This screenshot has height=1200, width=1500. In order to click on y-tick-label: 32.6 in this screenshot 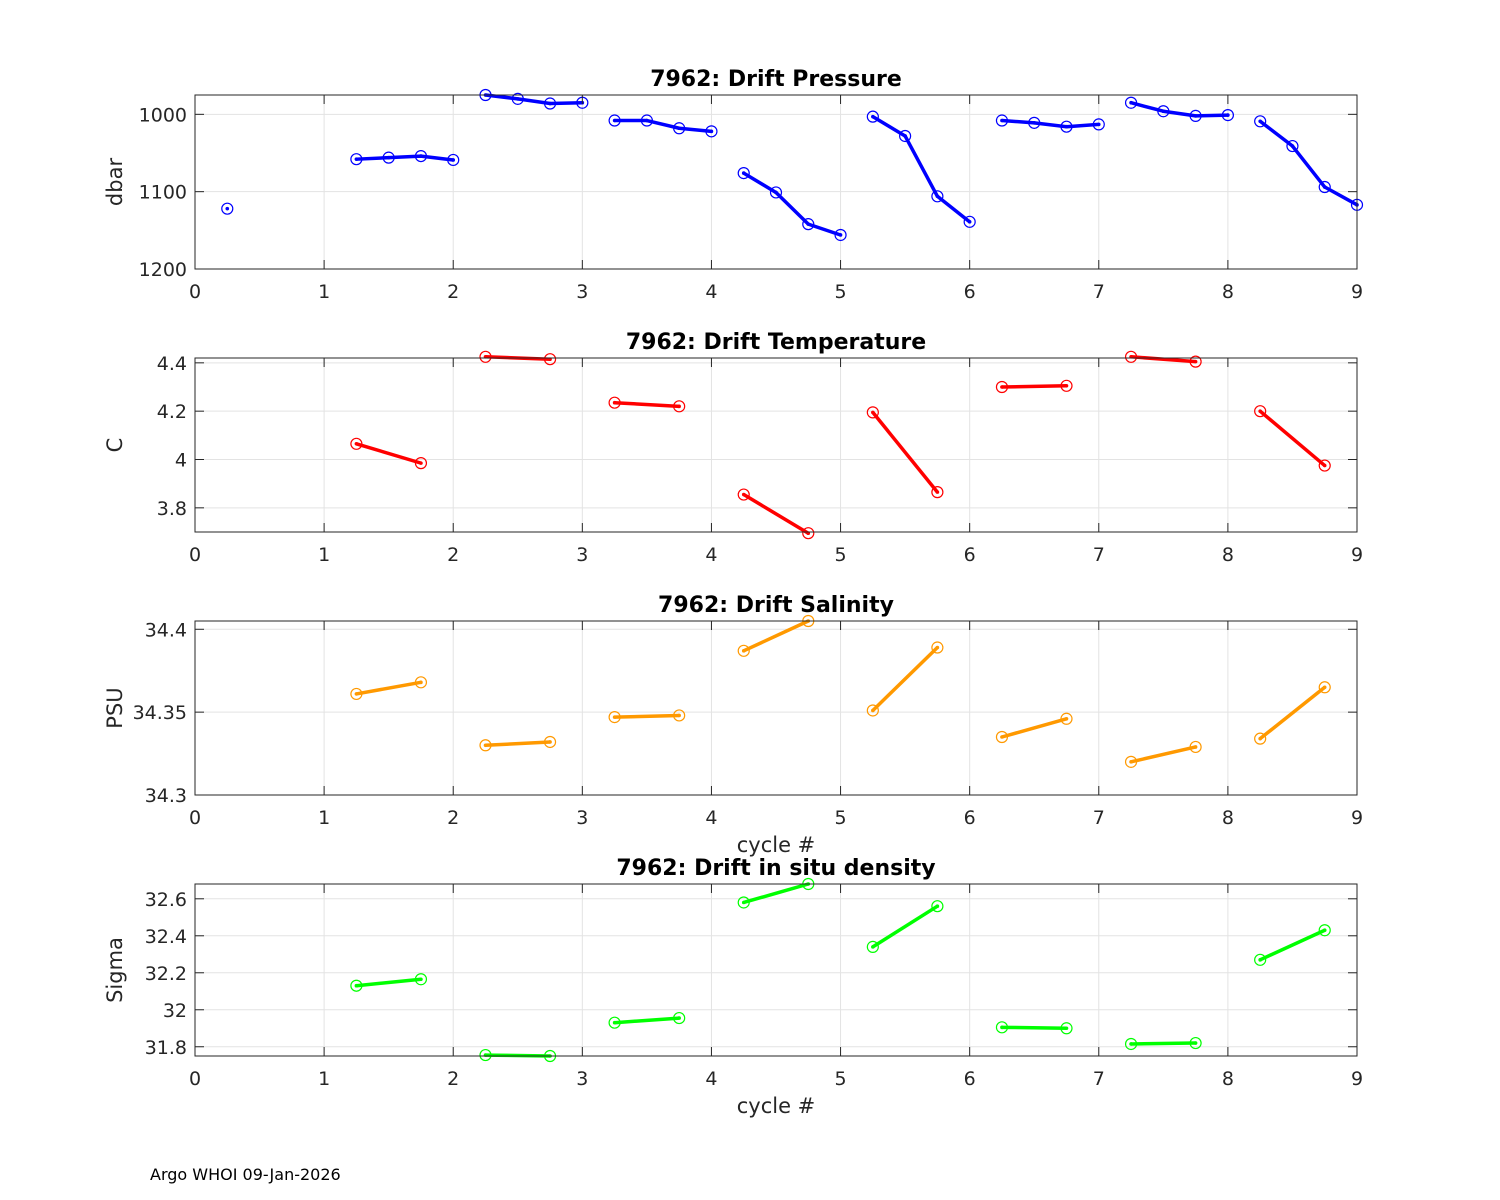, I will do `click(166, 900)`.